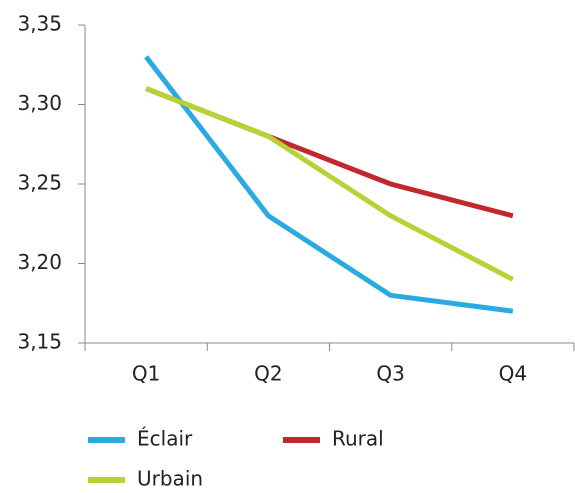 The image size is (575, 493). What do you see at coordinates (39, 262) in the screenshot?
I see `y-tick-label: 3,20` at bounding box center [39, 262].